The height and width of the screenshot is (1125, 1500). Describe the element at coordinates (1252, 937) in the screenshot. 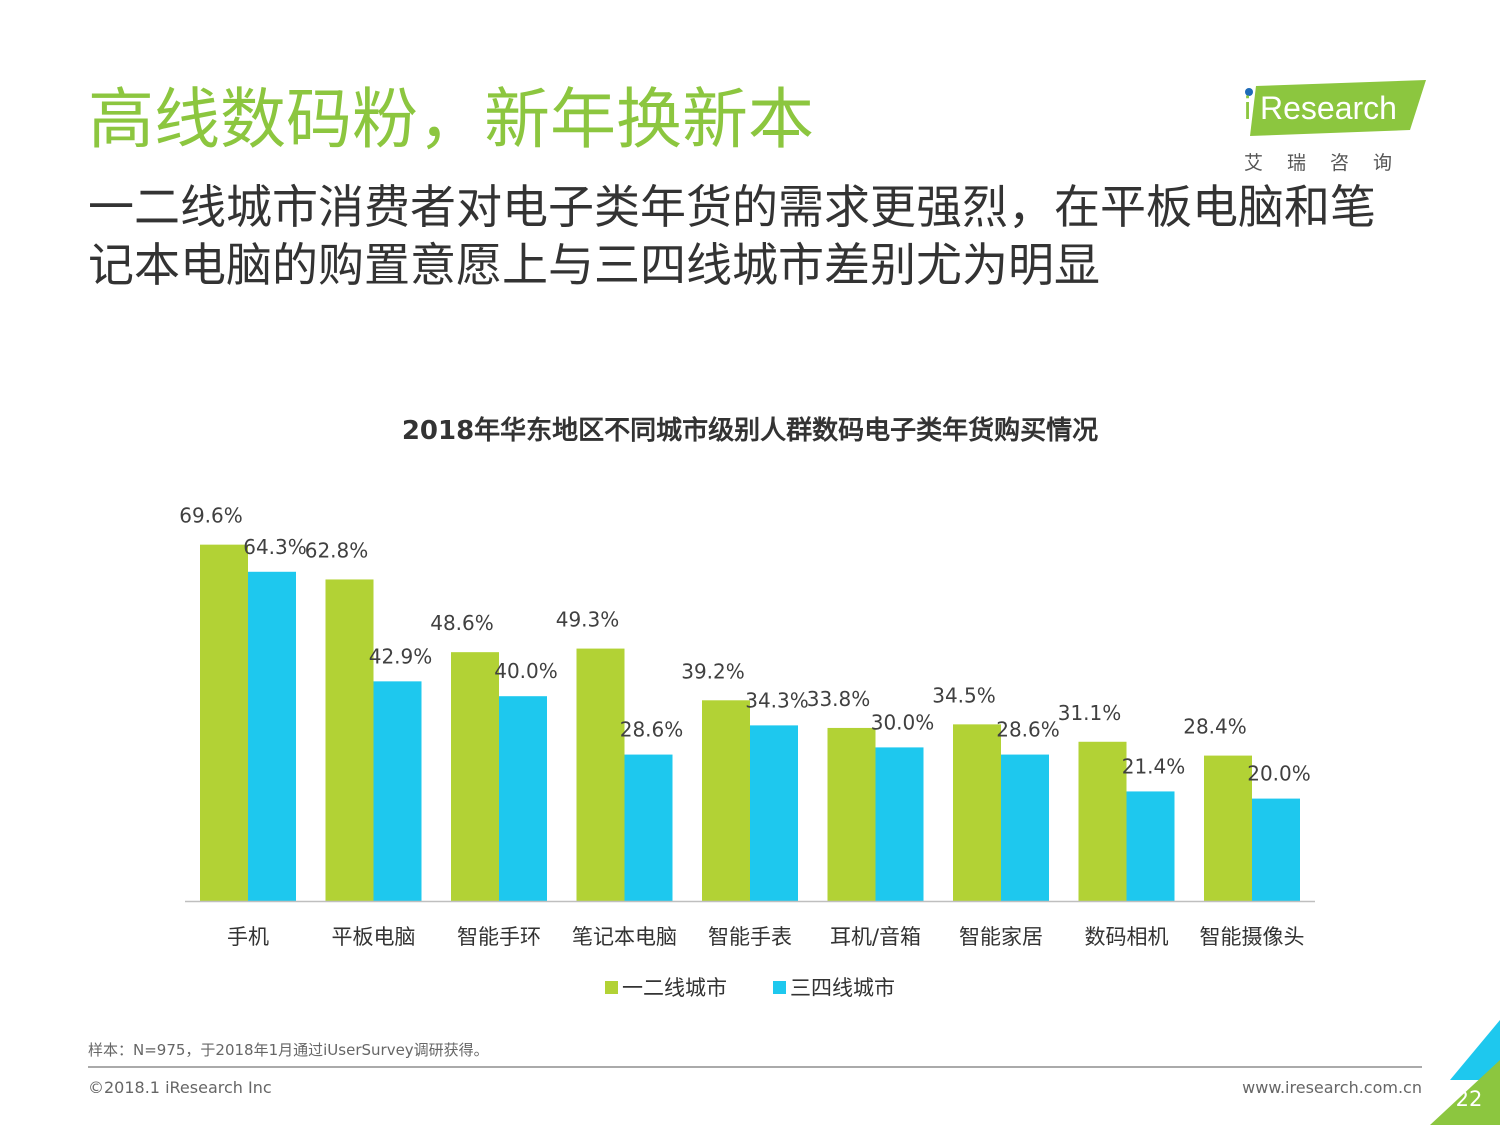

I see `x-tick-label-9: 智能摄像头` at that location.